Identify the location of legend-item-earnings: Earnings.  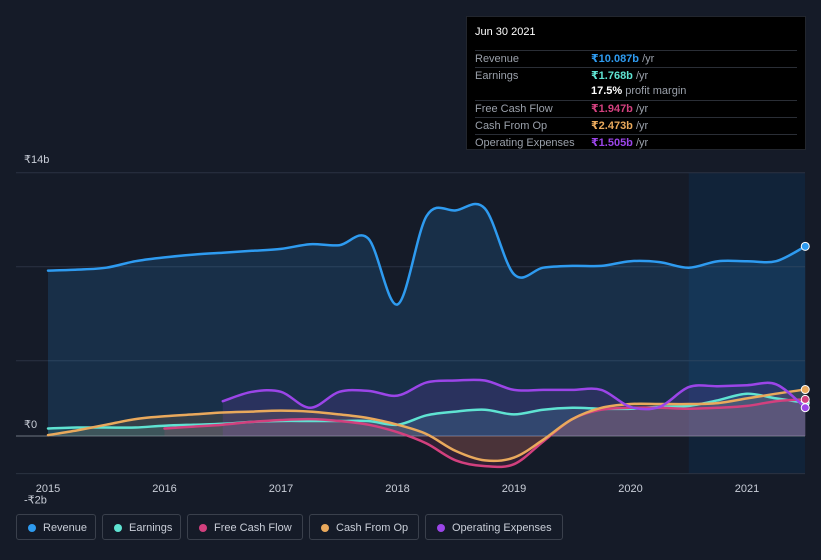
(141, 527).